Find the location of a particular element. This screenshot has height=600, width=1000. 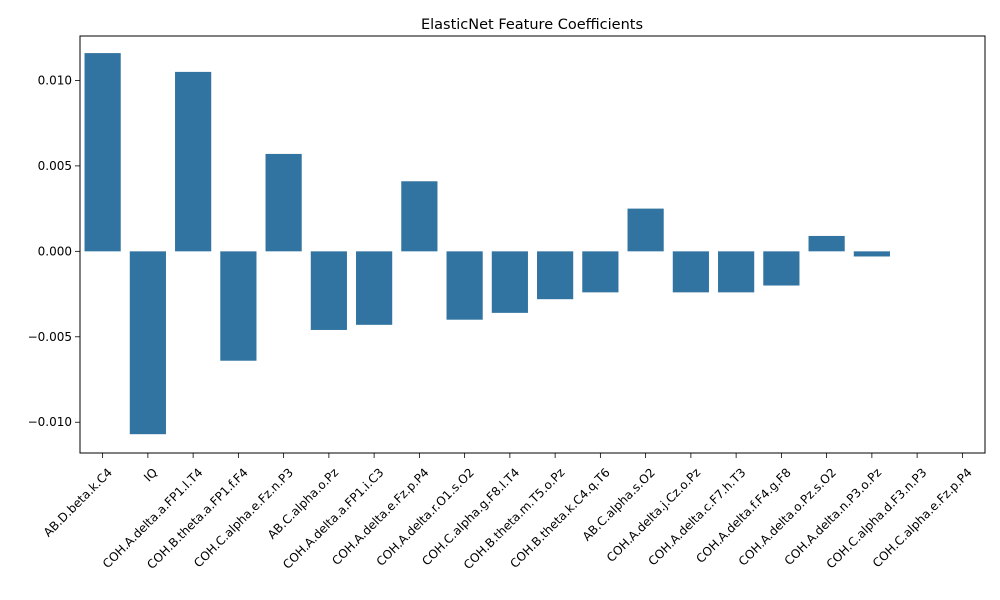

y-axis: −0.010 −0.005 0.000 0.005 0.010 is located at coordinates (54, 251).